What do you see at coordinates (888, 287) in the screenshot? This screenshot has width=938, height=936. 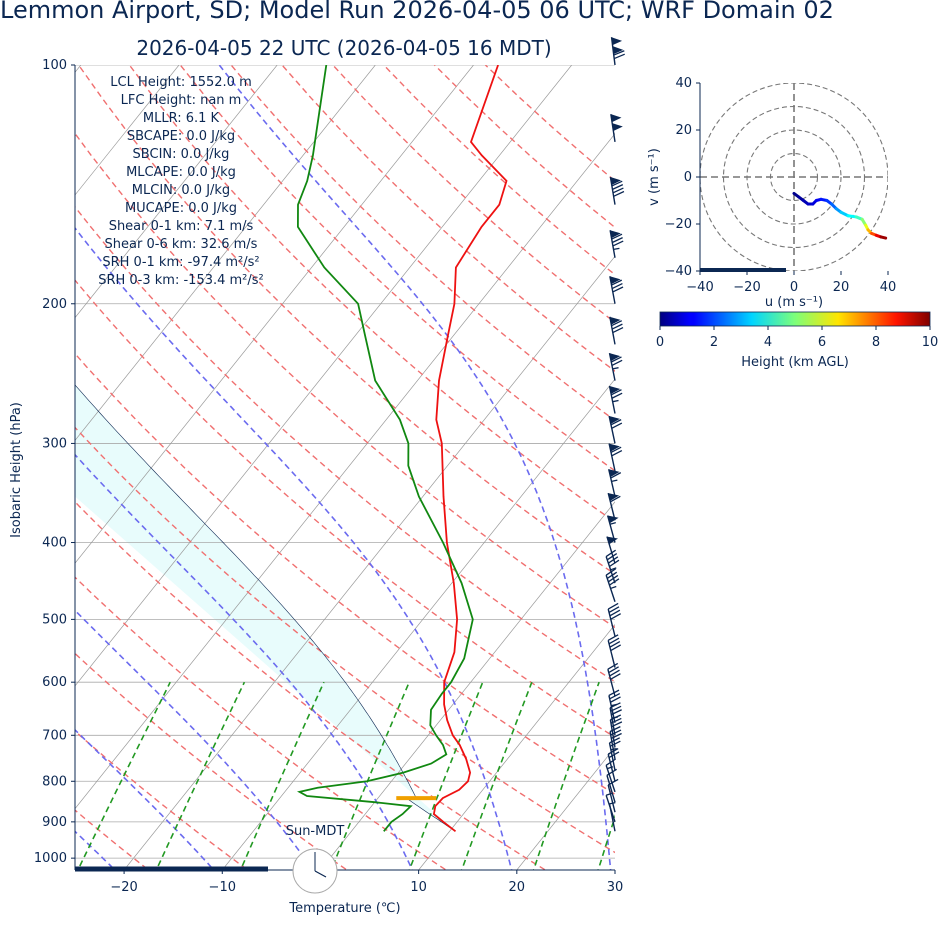 I see `hodo-x-tick-label: 40` at bounding box center [888, 287].